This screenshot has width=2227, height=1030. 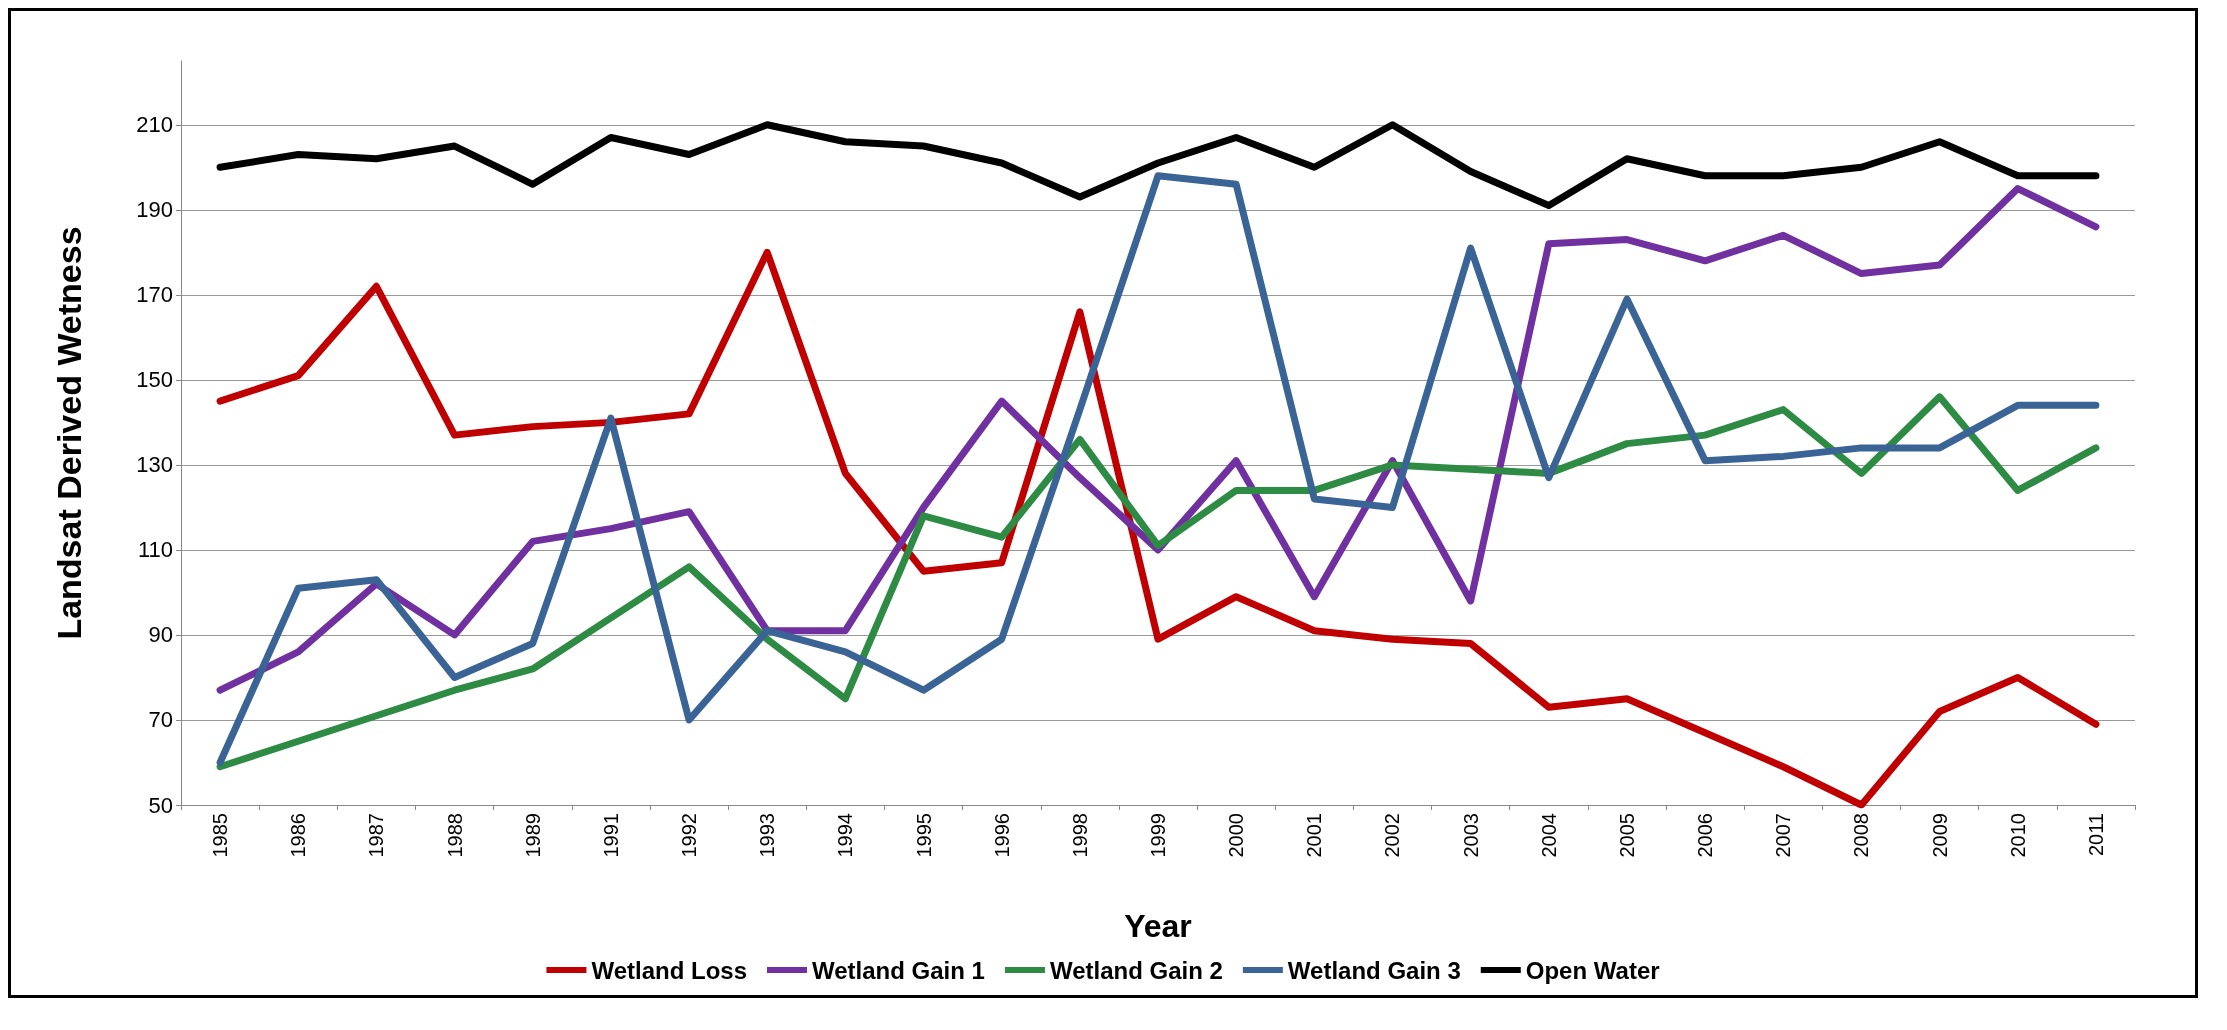 I want to click on y-tick-label: 150, so click(x=154, y=380).